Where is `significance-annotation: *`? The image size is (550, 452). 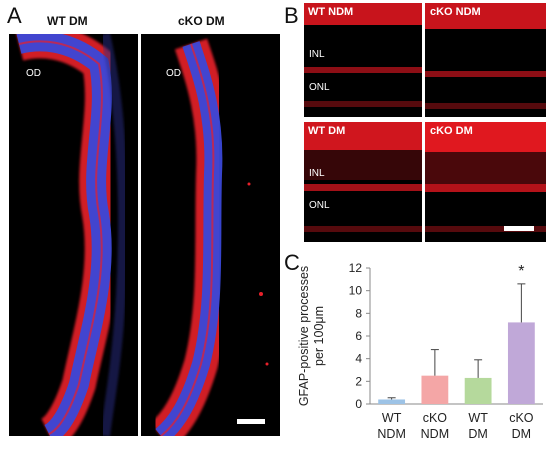
significance-annotation: * is located at coordinates (521, 271).